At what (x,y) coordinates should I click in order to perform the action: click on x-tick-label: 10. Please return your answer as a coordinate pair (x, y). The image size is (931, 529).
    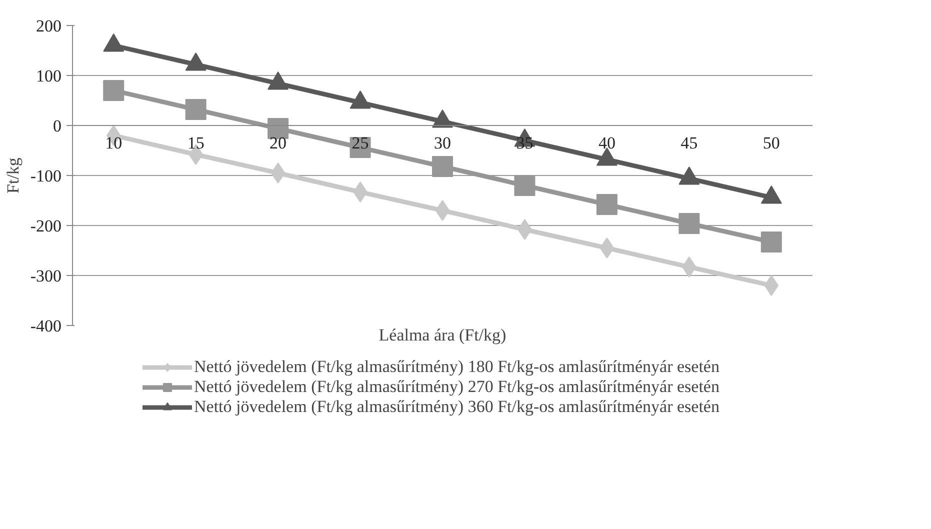
    Looking at the image, I should click on (113, 143).